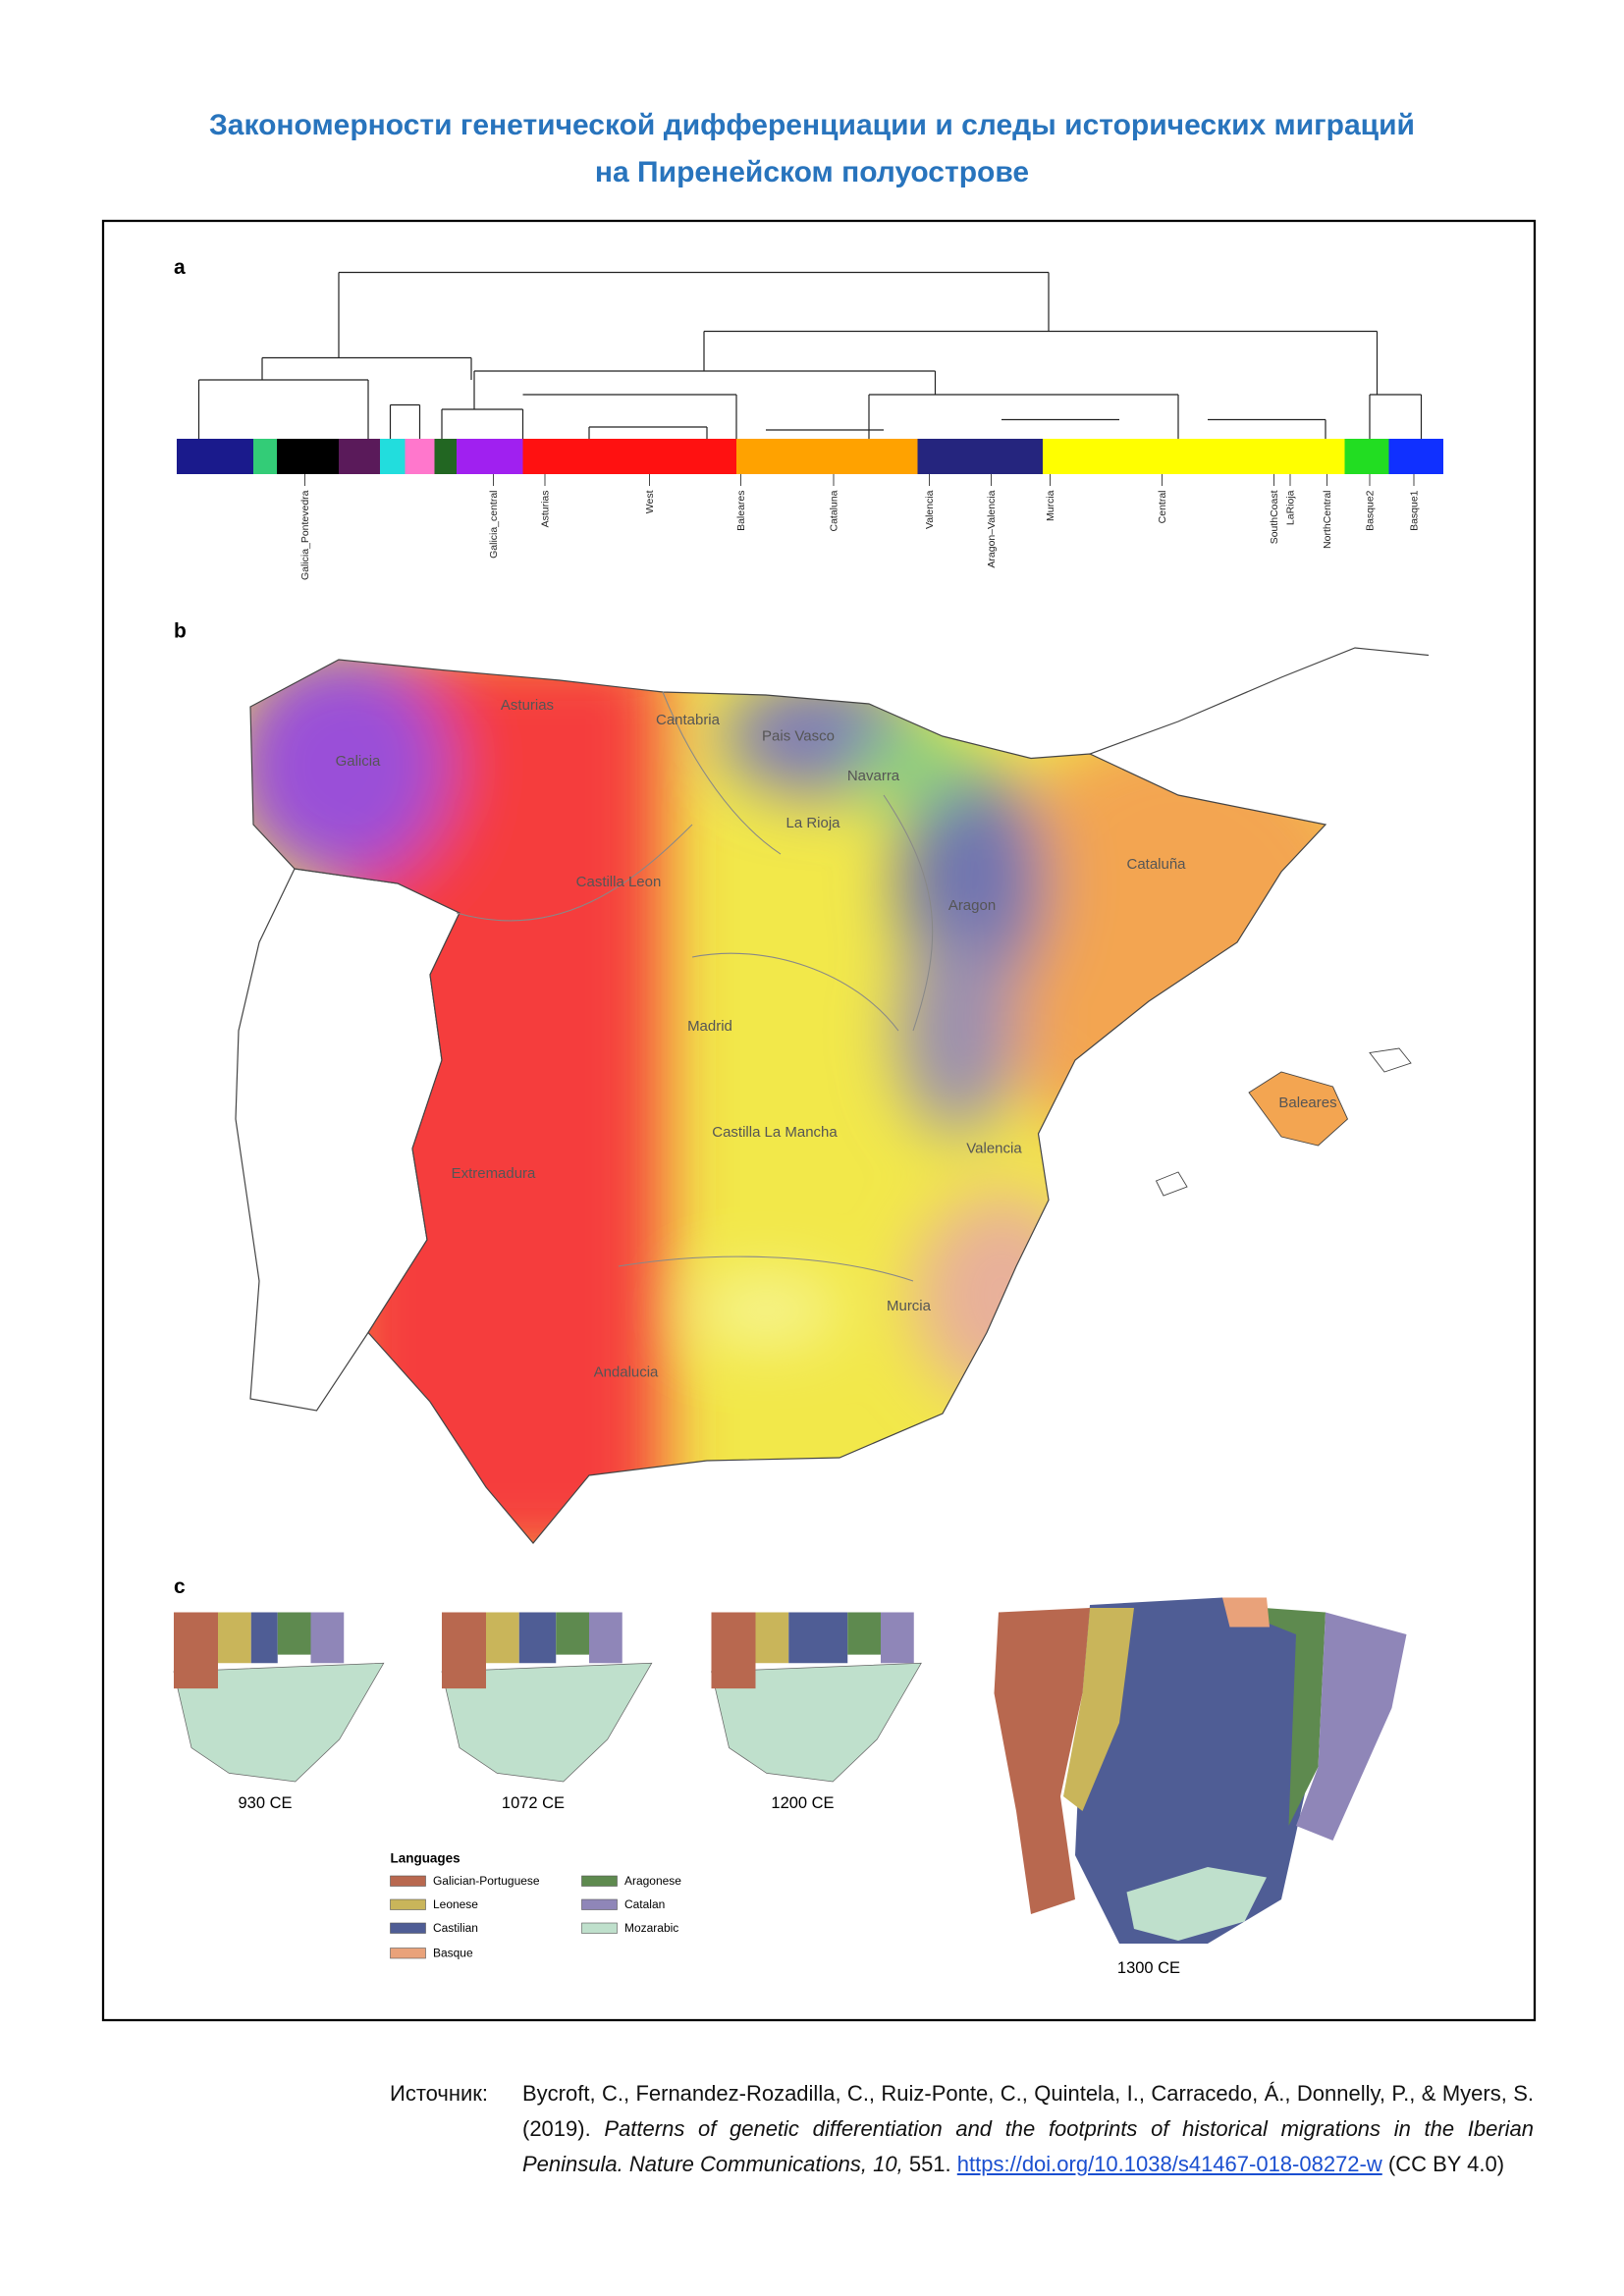 This screenshot has height=2296, width=1624. I want to click on cluster-label: Cataluna, so click(835, 510).